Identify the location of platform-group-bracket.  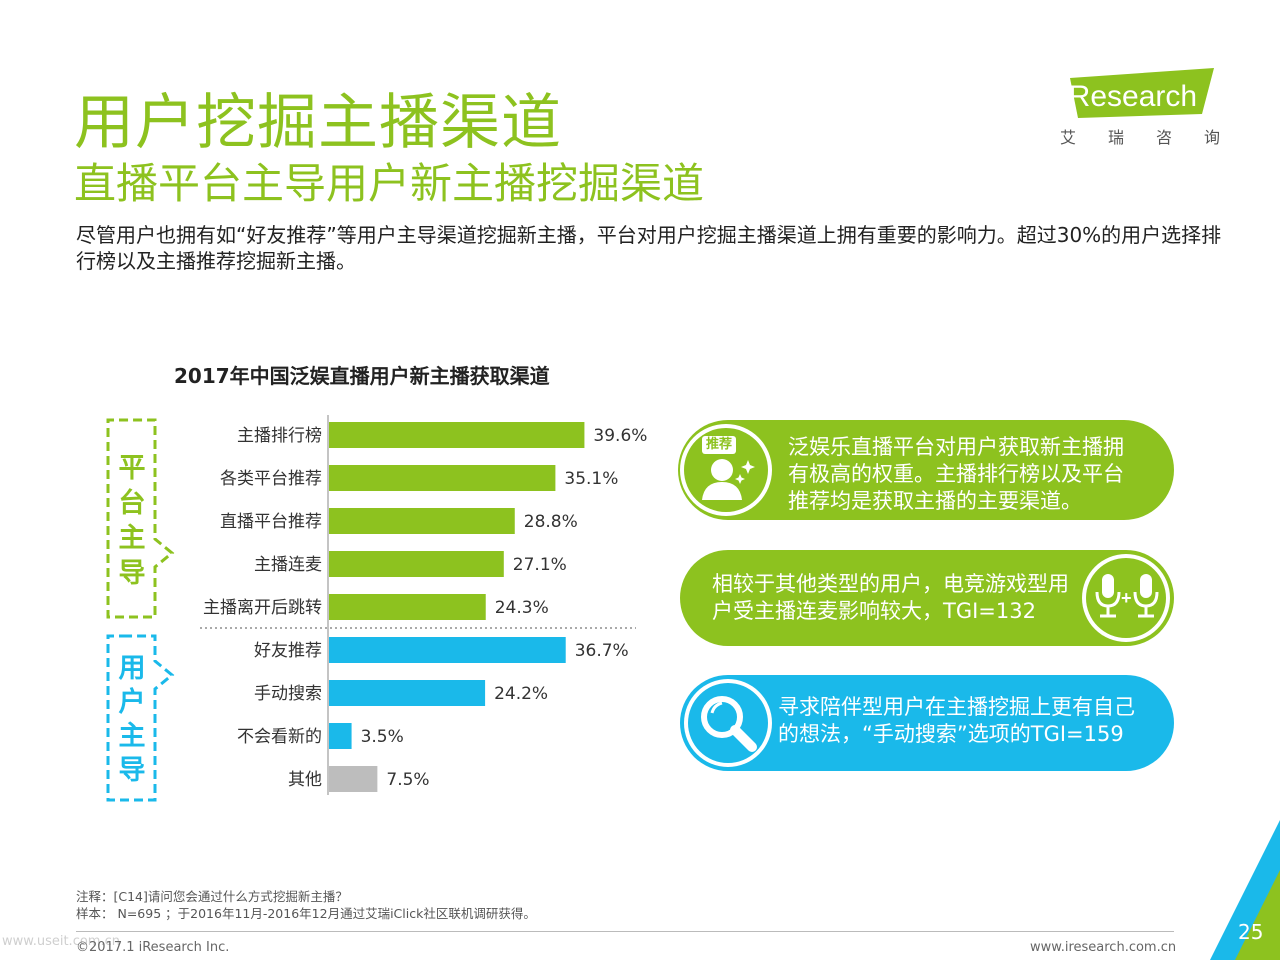
(140, 518).